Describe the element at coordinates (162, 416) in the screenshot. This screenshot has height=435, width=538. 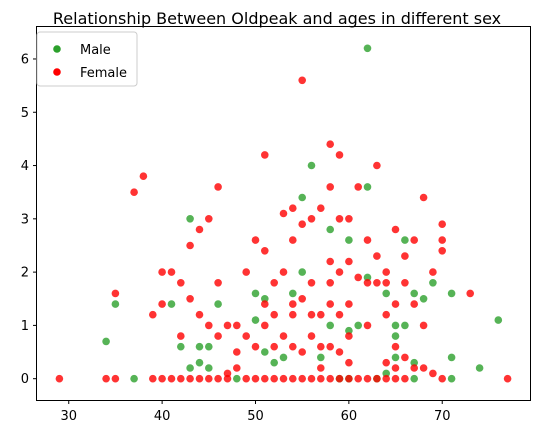
I see `x-tick-label-40: 40` at that location.